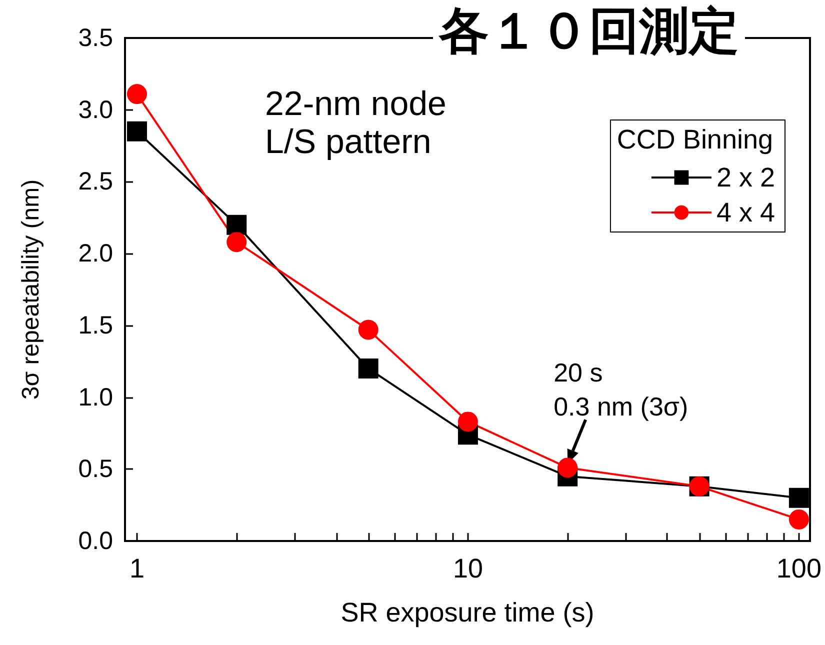 This screenshot has height=645, width=825. I want to click on annotation: 22-nm node L/S pattern, so click(355, 123).